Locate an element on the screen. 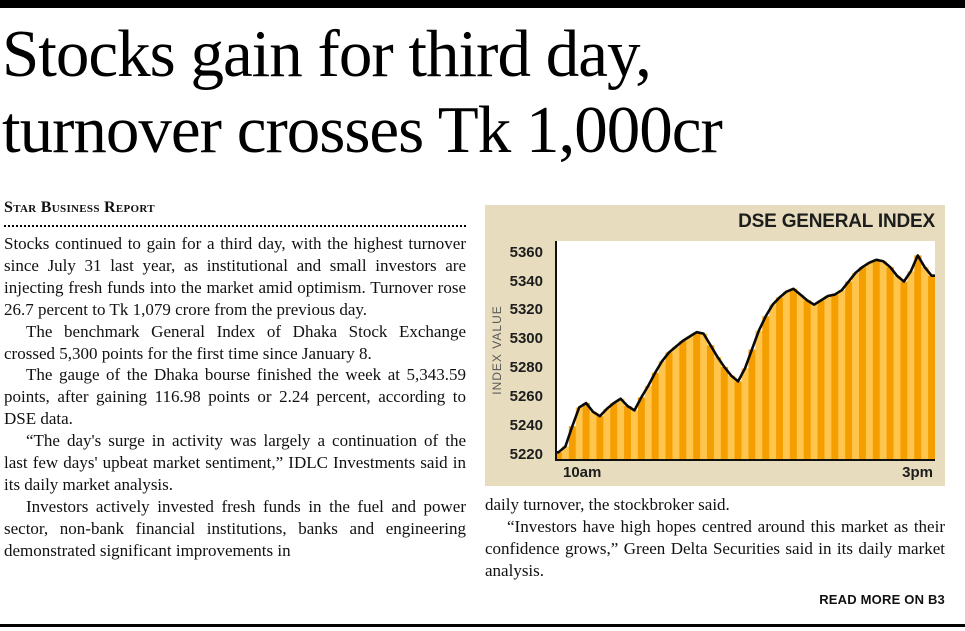 This screenshot has height=631, width=965. x-axis-ticks: 10am 3pm is located at coordinates (745, 474).